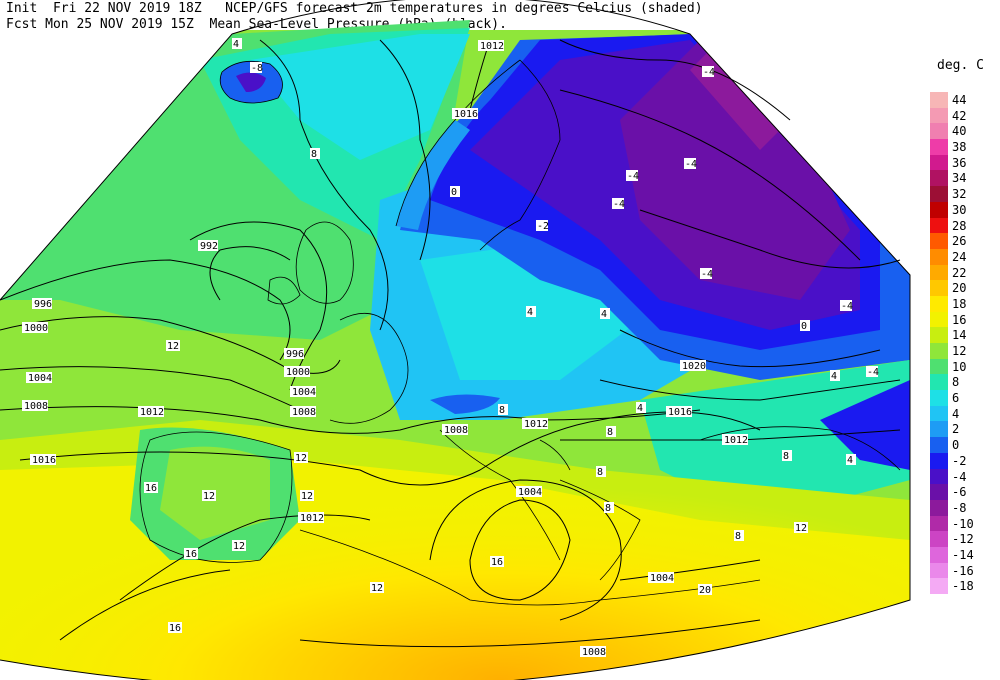 The height and width of the screenshot is (680, 1000). Describe the element at coordinates (962, 194) in the screenshot. I see `legend-item: 32` at that location.